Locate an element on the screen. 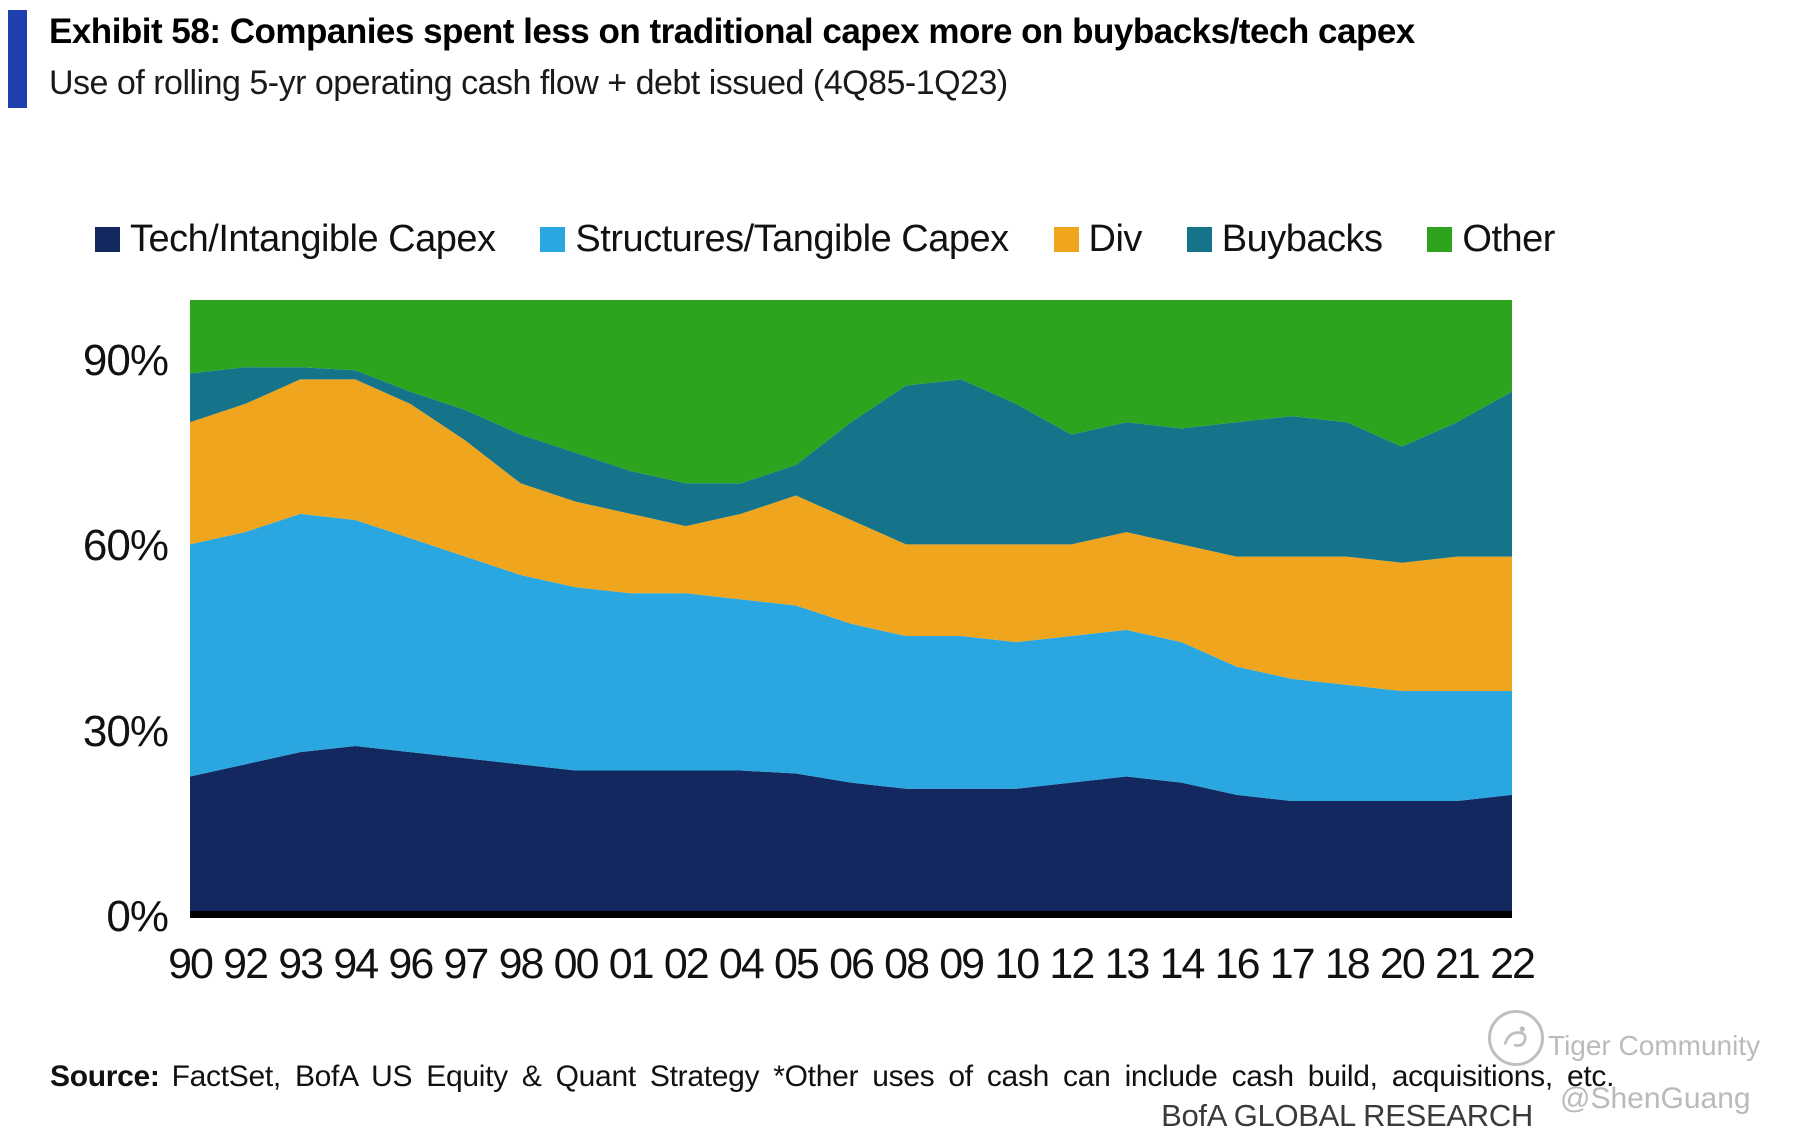  y-tick-label: 0% is located at coordinates (137, 916).